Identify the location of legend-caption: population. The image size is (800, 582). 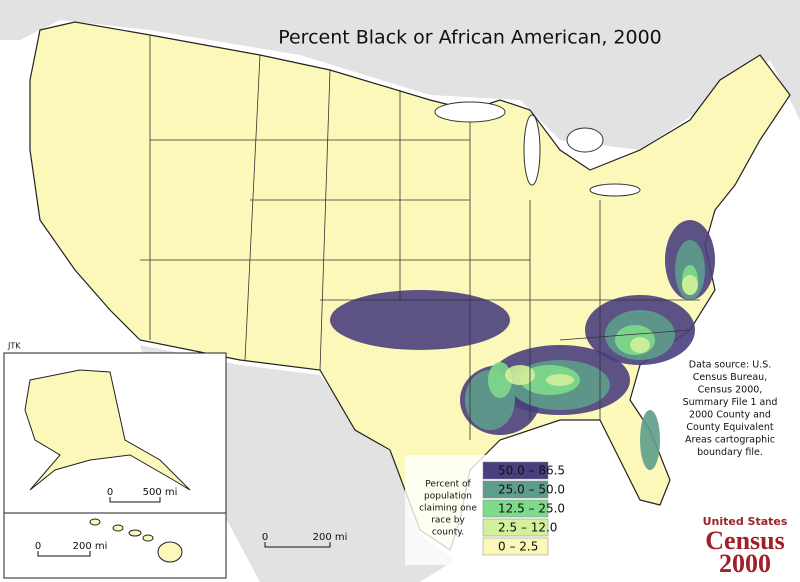
(448, 497).